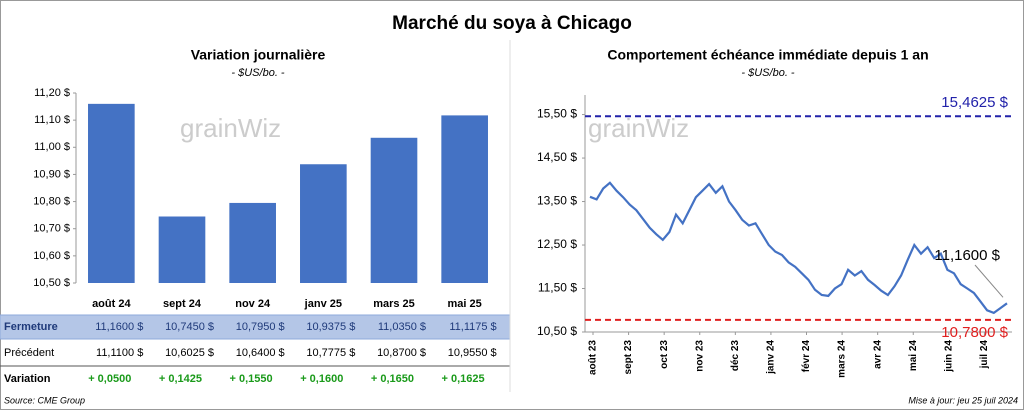  Describe the element at coordinates (321, 379) in the screenshot. I see `table-cell: + 0,1600` at that location.